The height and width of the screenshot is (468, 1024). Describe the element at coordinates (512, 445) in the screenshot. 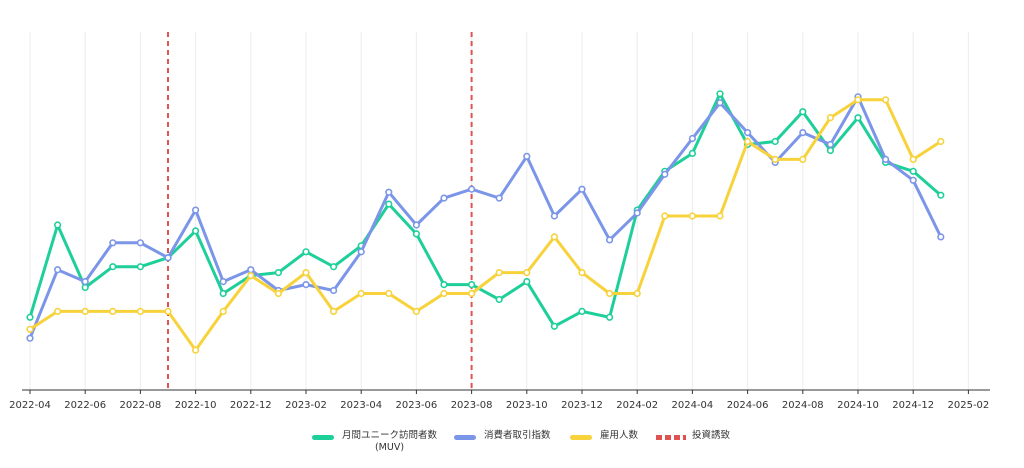

I see `legend: 月間ユニーク訪問者数 (MUV) 消費者取引指数 雇用人数 投資誘致` at that location.